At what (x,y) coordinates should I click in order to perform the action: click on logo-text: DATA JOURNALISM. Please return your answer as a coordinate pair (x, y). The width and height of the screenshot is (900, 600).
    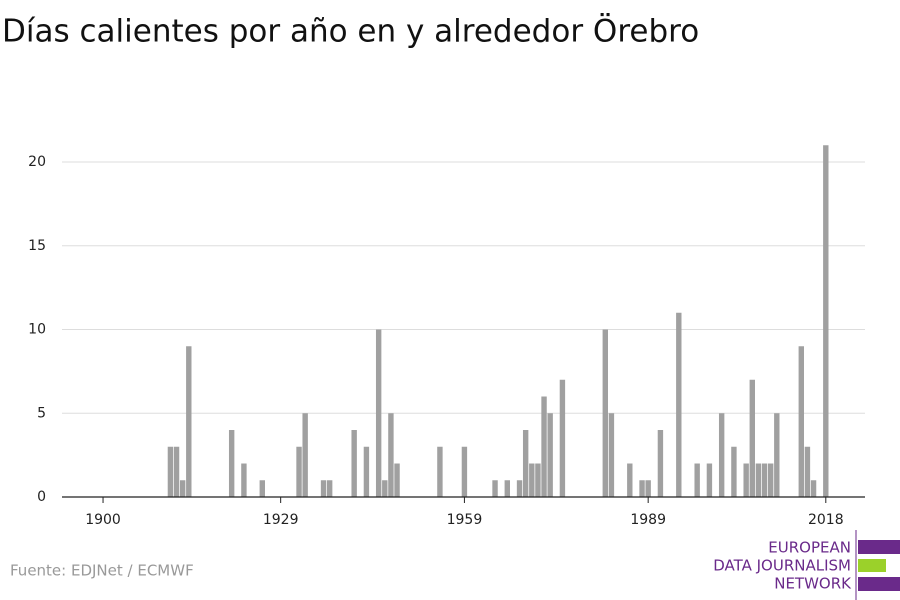
    Looking at the image, I should click on (782, 566).